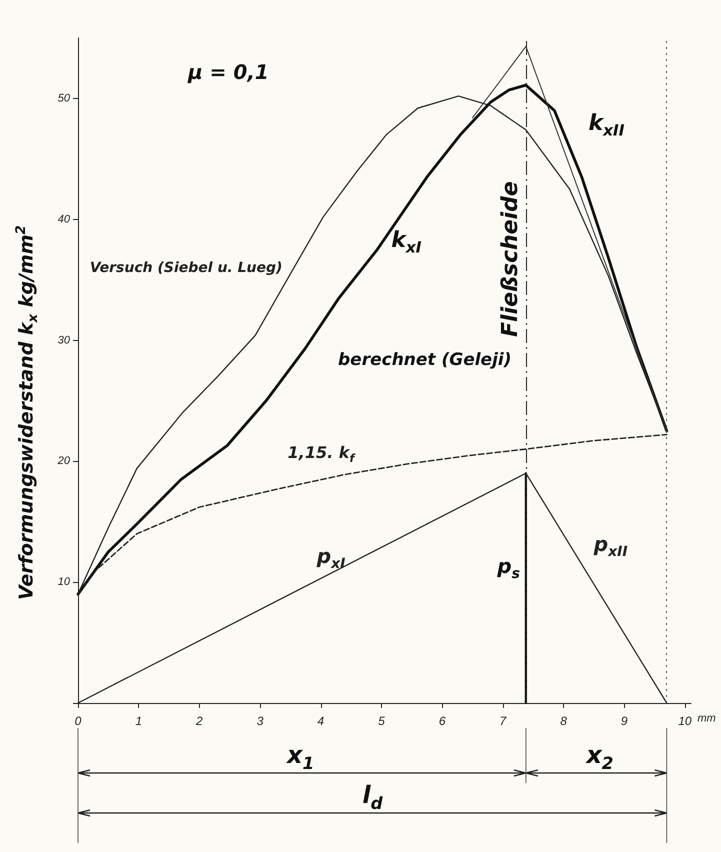 This screenshot has width=721, height=852. What do you see at coordinates (425, 360) in the screenshot?
I see `annotation: berechnet (Geleji)` at bounding box center [425, 360].